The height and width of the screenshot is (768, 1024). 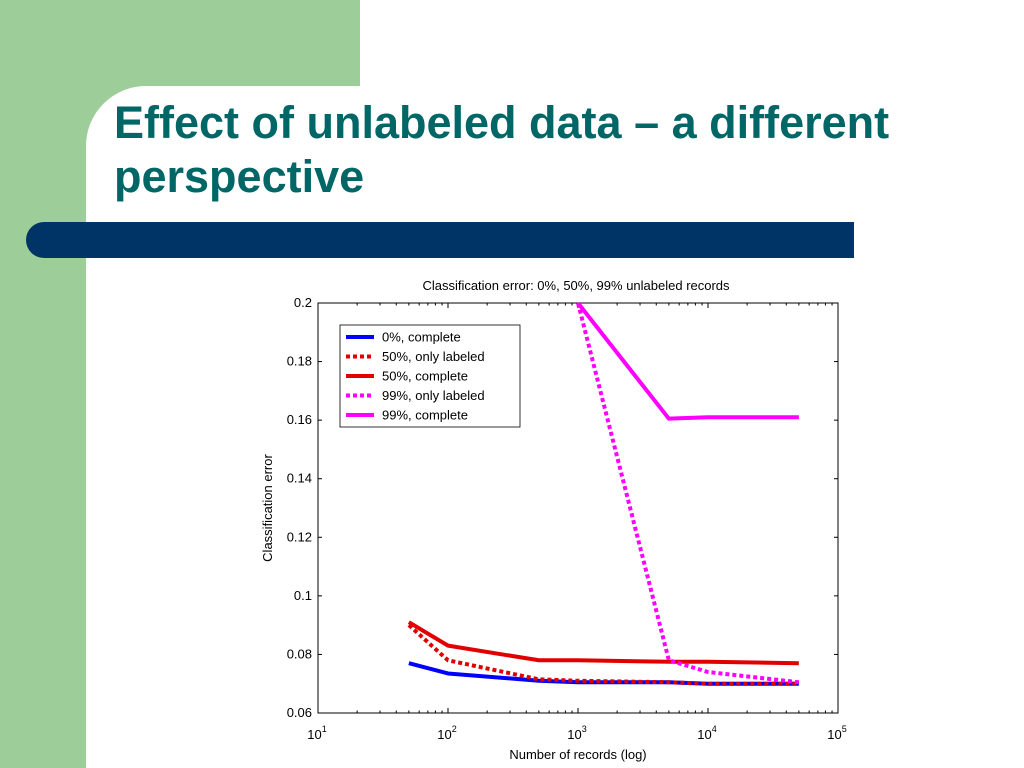 I want to click on x-tick-label: 10¹, so click(x=316, y=733).